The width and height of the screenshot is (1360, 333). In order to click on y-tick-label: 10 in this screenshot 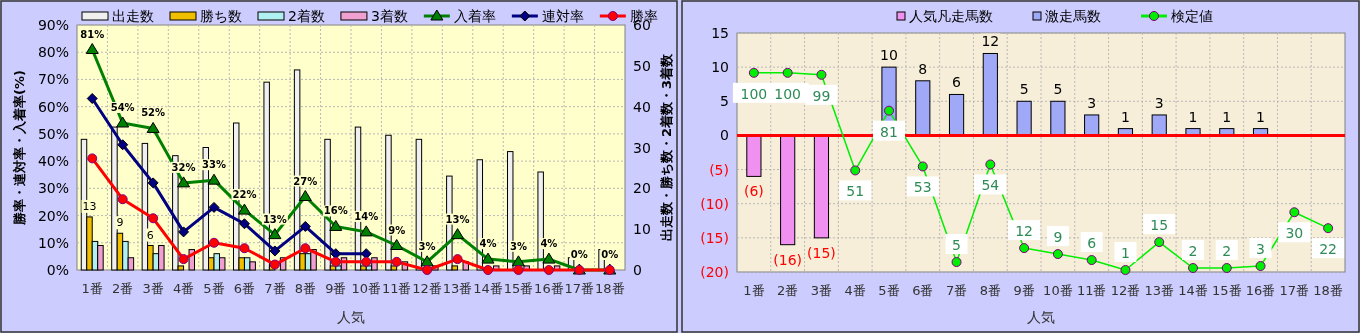, I will do `click(720, 67)`.